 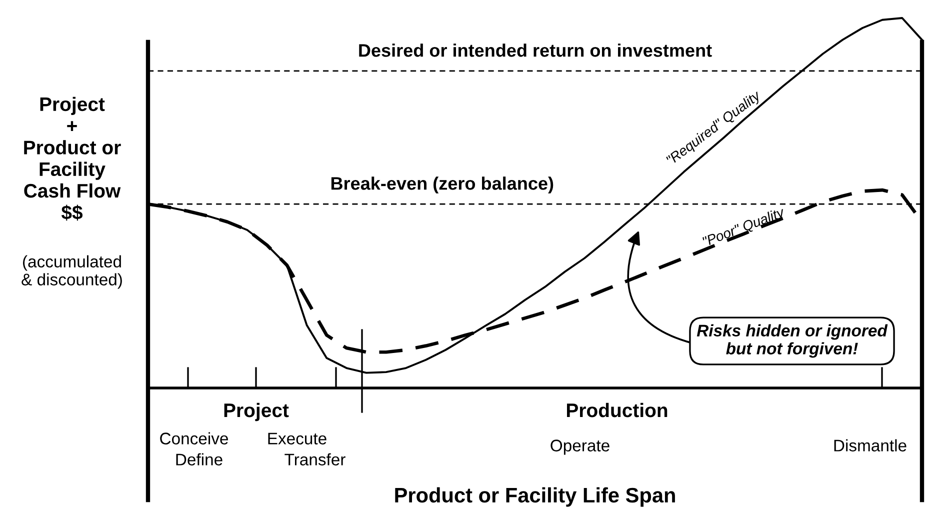 I want to click on y-axis-title: Project + Product or Facility Cash Flow $$, so click(x=72, y=158).